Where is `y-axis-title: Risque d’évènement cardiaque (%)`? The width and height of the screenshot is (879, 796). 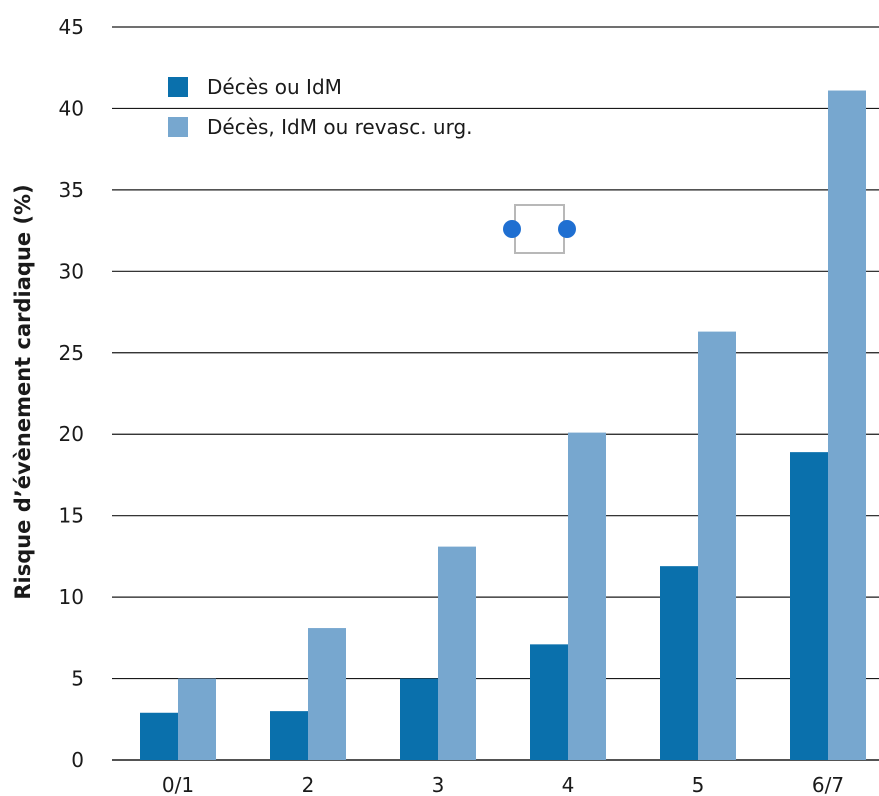 y-axis-title: Risque d’évènement cardiaque (%) is located at coordinates (23, 391).